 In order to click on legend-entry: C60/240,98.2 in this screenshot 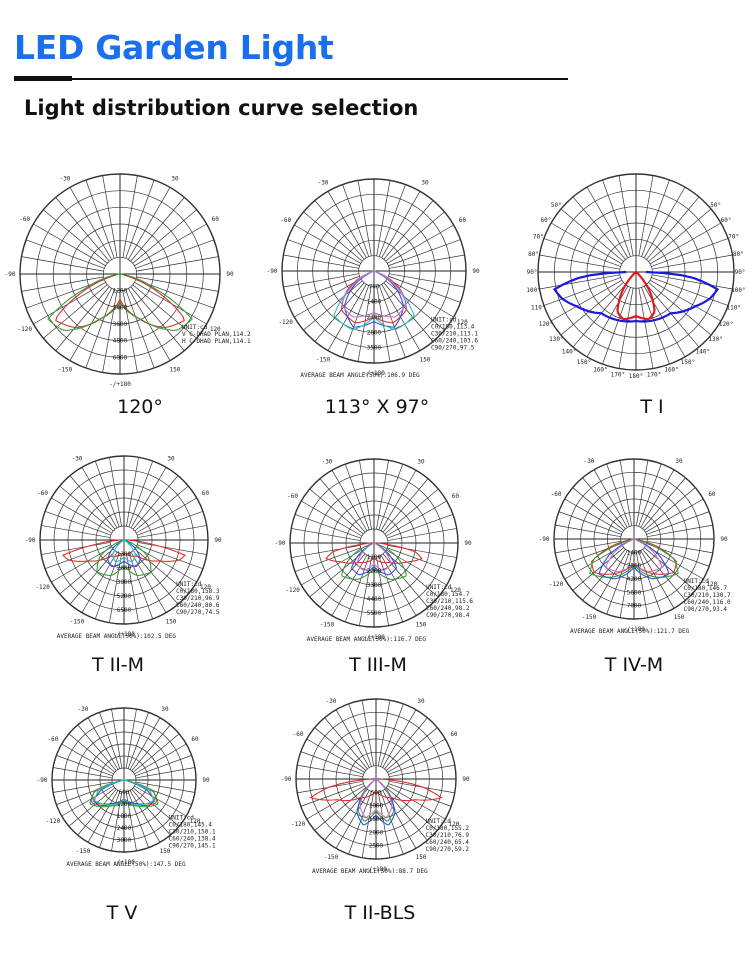, I will do `click(448, 608)`.